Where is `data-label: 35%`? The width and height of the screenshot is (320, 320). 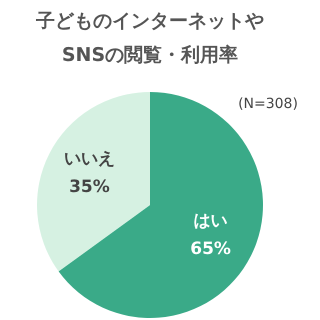 data-label: 35% is located at coordinates (89, 187).